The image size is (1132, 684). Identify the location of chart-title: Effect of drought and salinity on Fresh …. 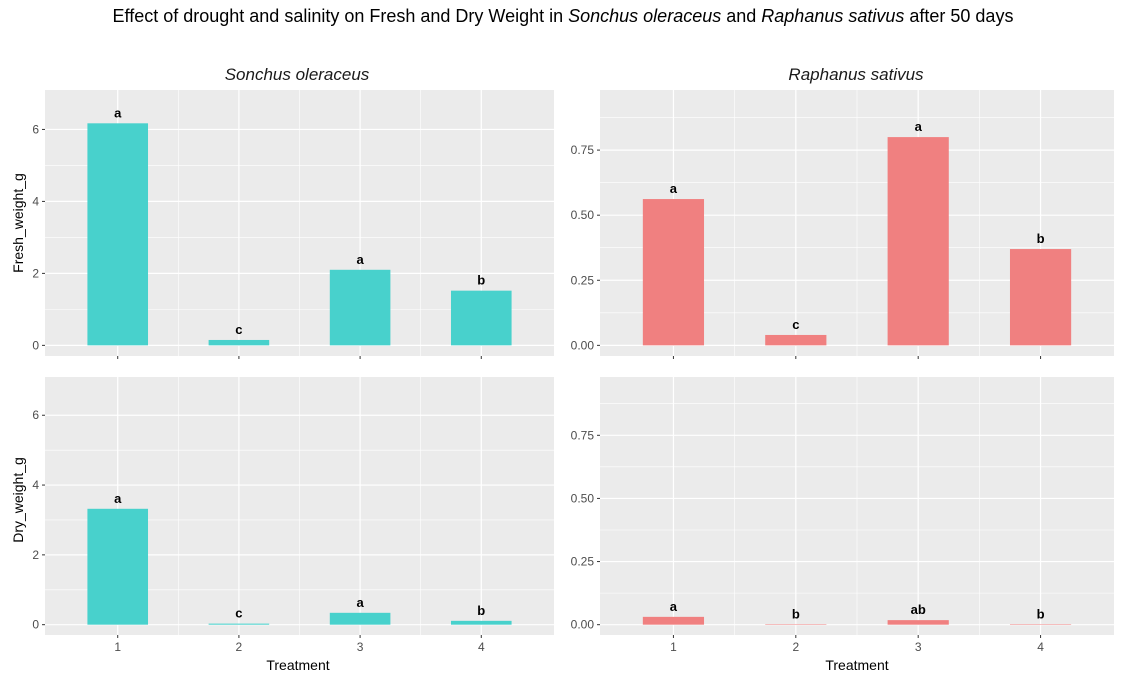
(563, 16).